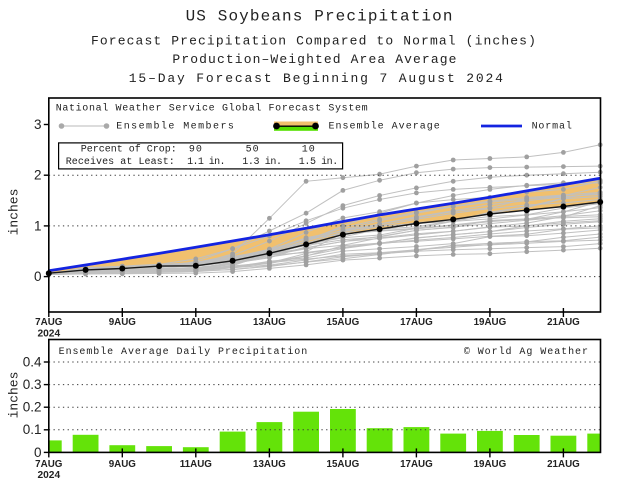 Image resolution: width=625 pixels, height=487 pixels. I want to click on svg-text: Ensemble Average, so click(384, 126).